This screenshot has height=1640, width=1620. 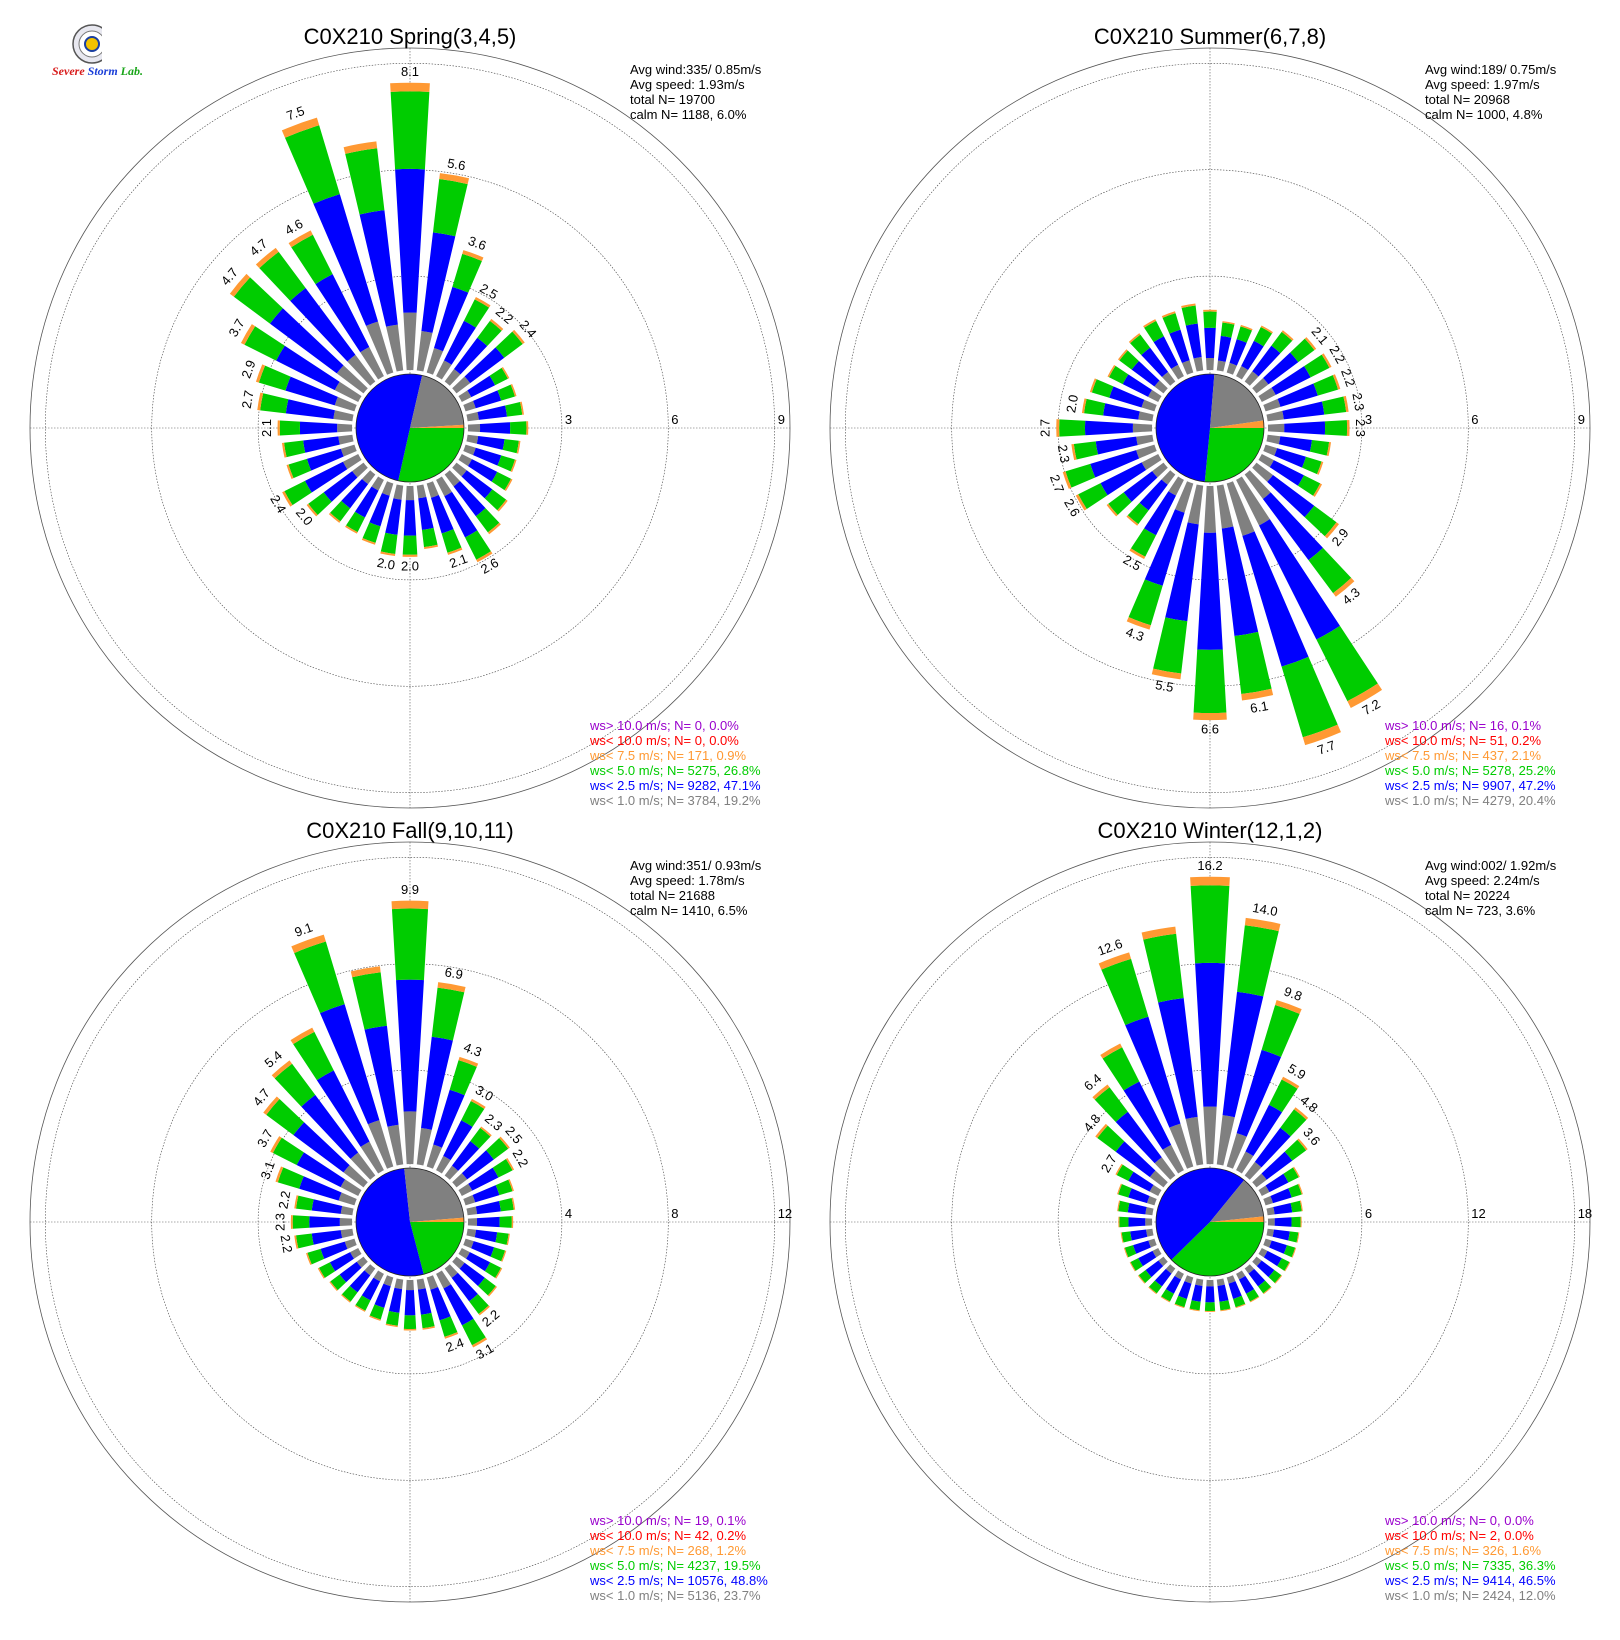 What do you see at coordinates (1467, 895) in the screenshot?
I see `stats-line: total N= 20224` at bounding box center [1467, 895].